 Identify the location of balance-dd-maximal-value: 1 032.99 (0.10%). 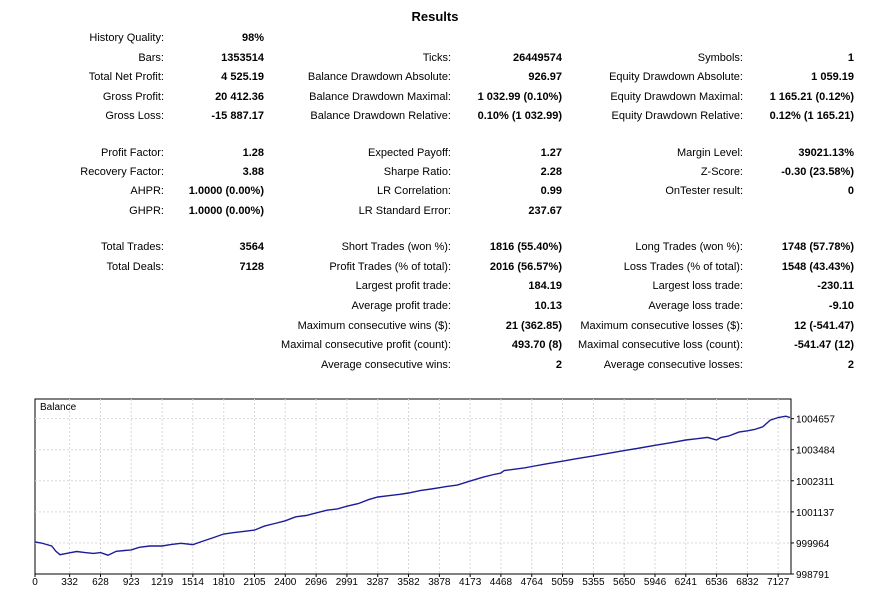
(519, 97).